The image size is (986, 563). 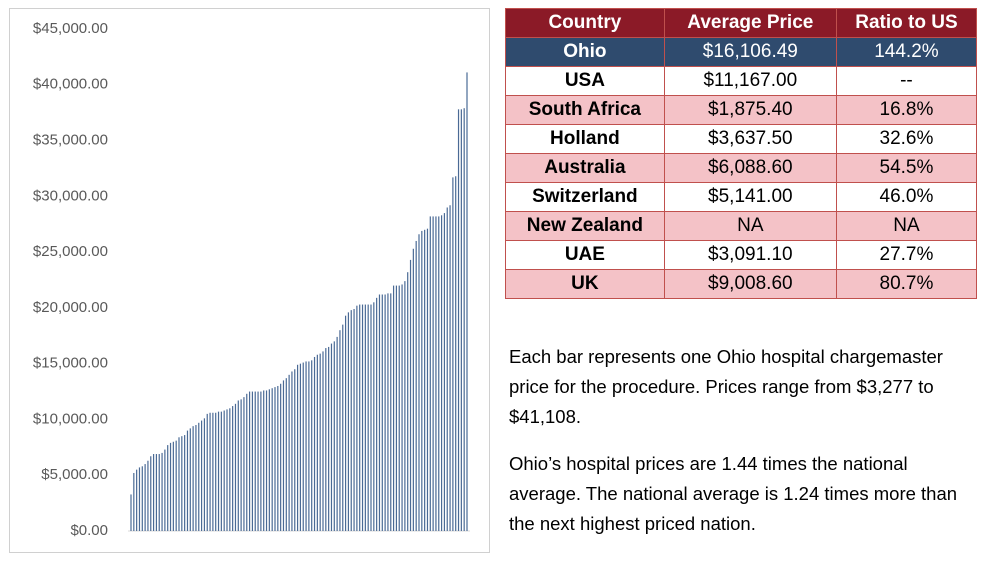 What do you see at coordinates (585, 255) in the screenshot?
I see `table-cell: UAE` at bounding box center [585, 255].